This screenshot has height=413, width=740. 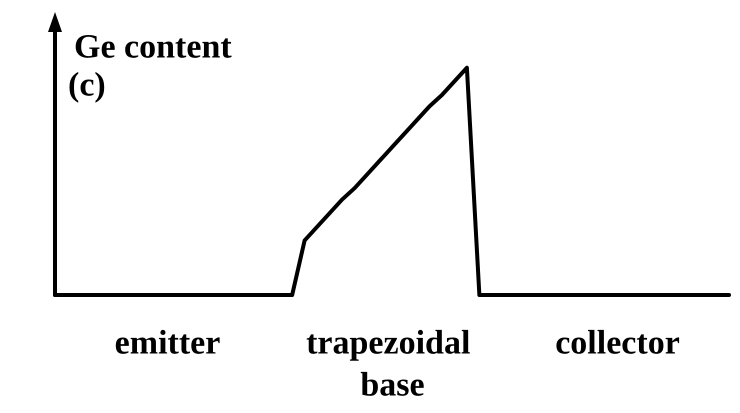 I want to click on chart-title: (c), so click(x=87, y=85).